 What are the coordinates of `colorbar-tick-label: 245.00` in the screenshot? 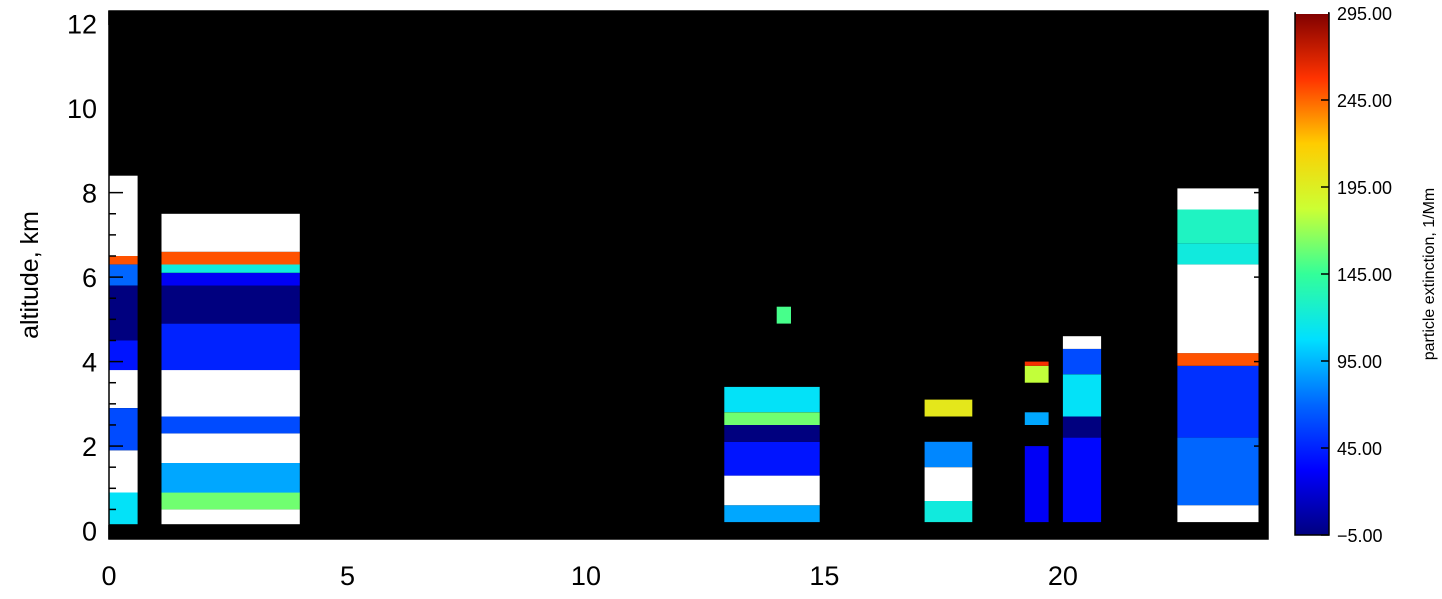 It's located at (1364, 101).